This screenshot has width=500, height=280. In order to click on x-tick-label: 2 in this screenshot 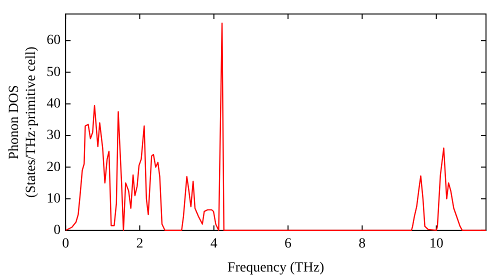, I will do `click(140, 244)`.